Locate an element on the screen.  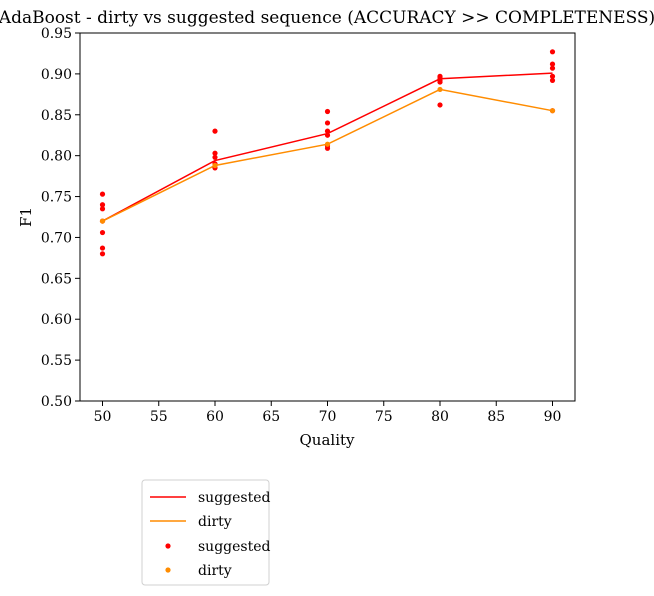
legend: suggested dirty suggested dirty is located at coordinates (206, 532).